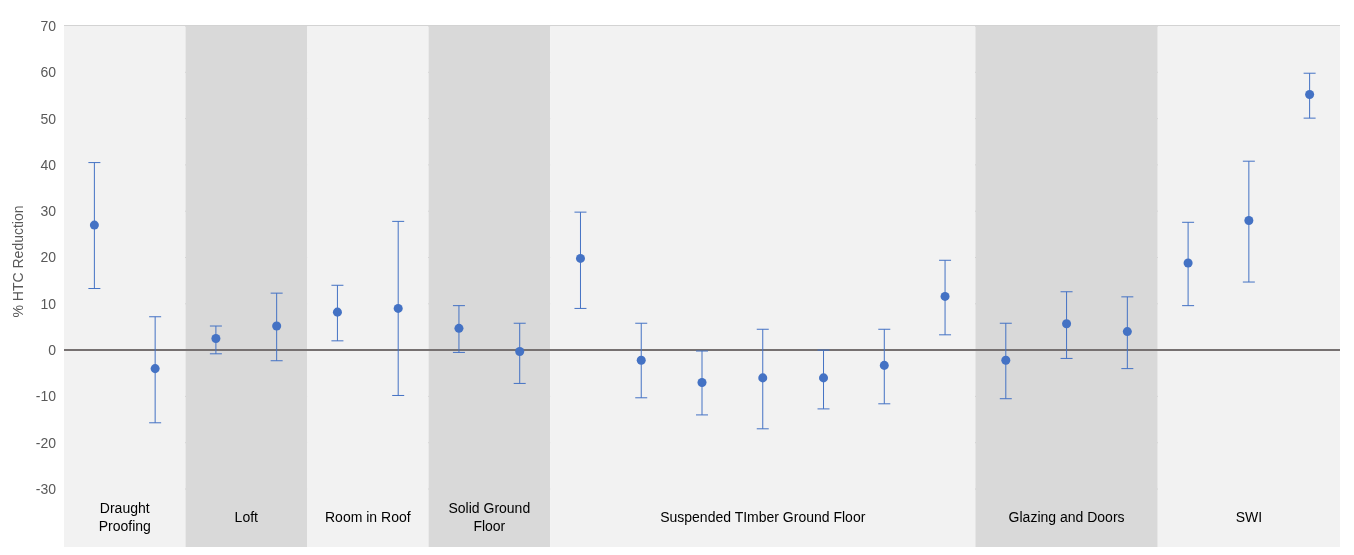 This screenshot has width=1354, height=555. Describe the element at coordinates (489, 516) in the screenshot. I see `text: Solid Ground Floor` at that location.